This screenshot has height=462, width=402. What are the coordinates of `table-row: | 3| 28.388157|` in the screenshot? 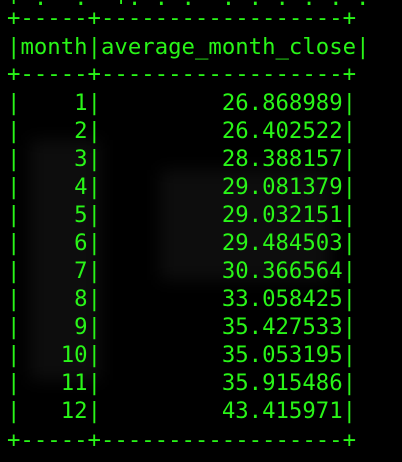 It's located at (182, 159).